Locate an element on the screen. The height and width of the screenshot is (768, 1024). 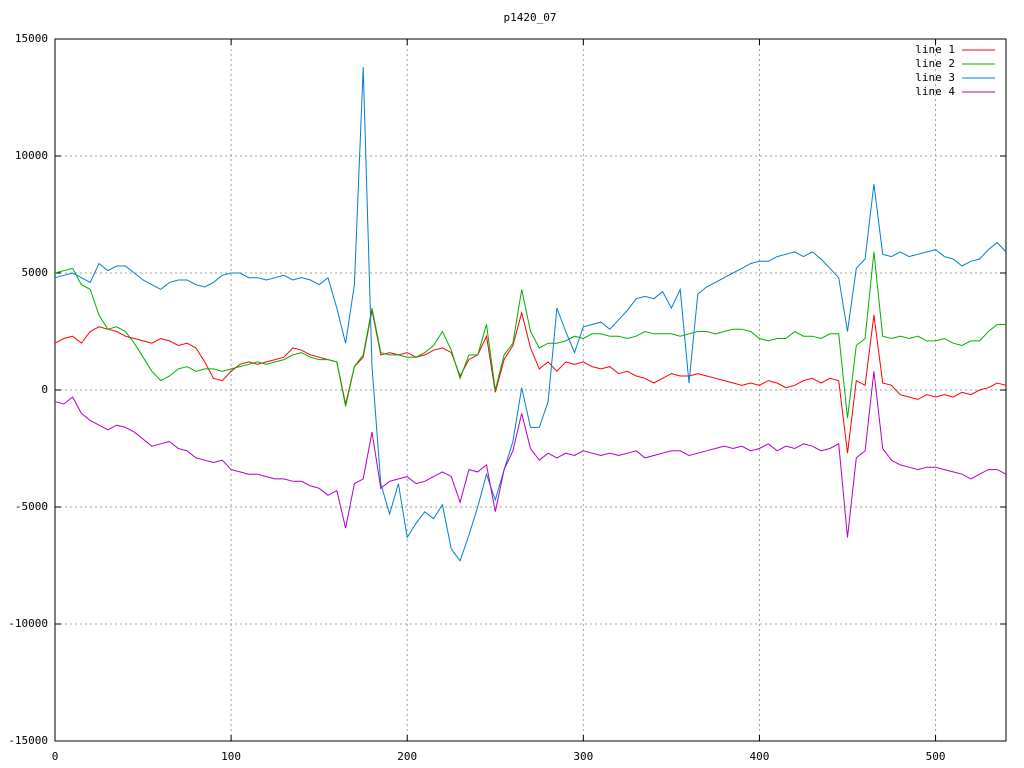
x-tick-label: 500 is located at coordinates (936, 756).